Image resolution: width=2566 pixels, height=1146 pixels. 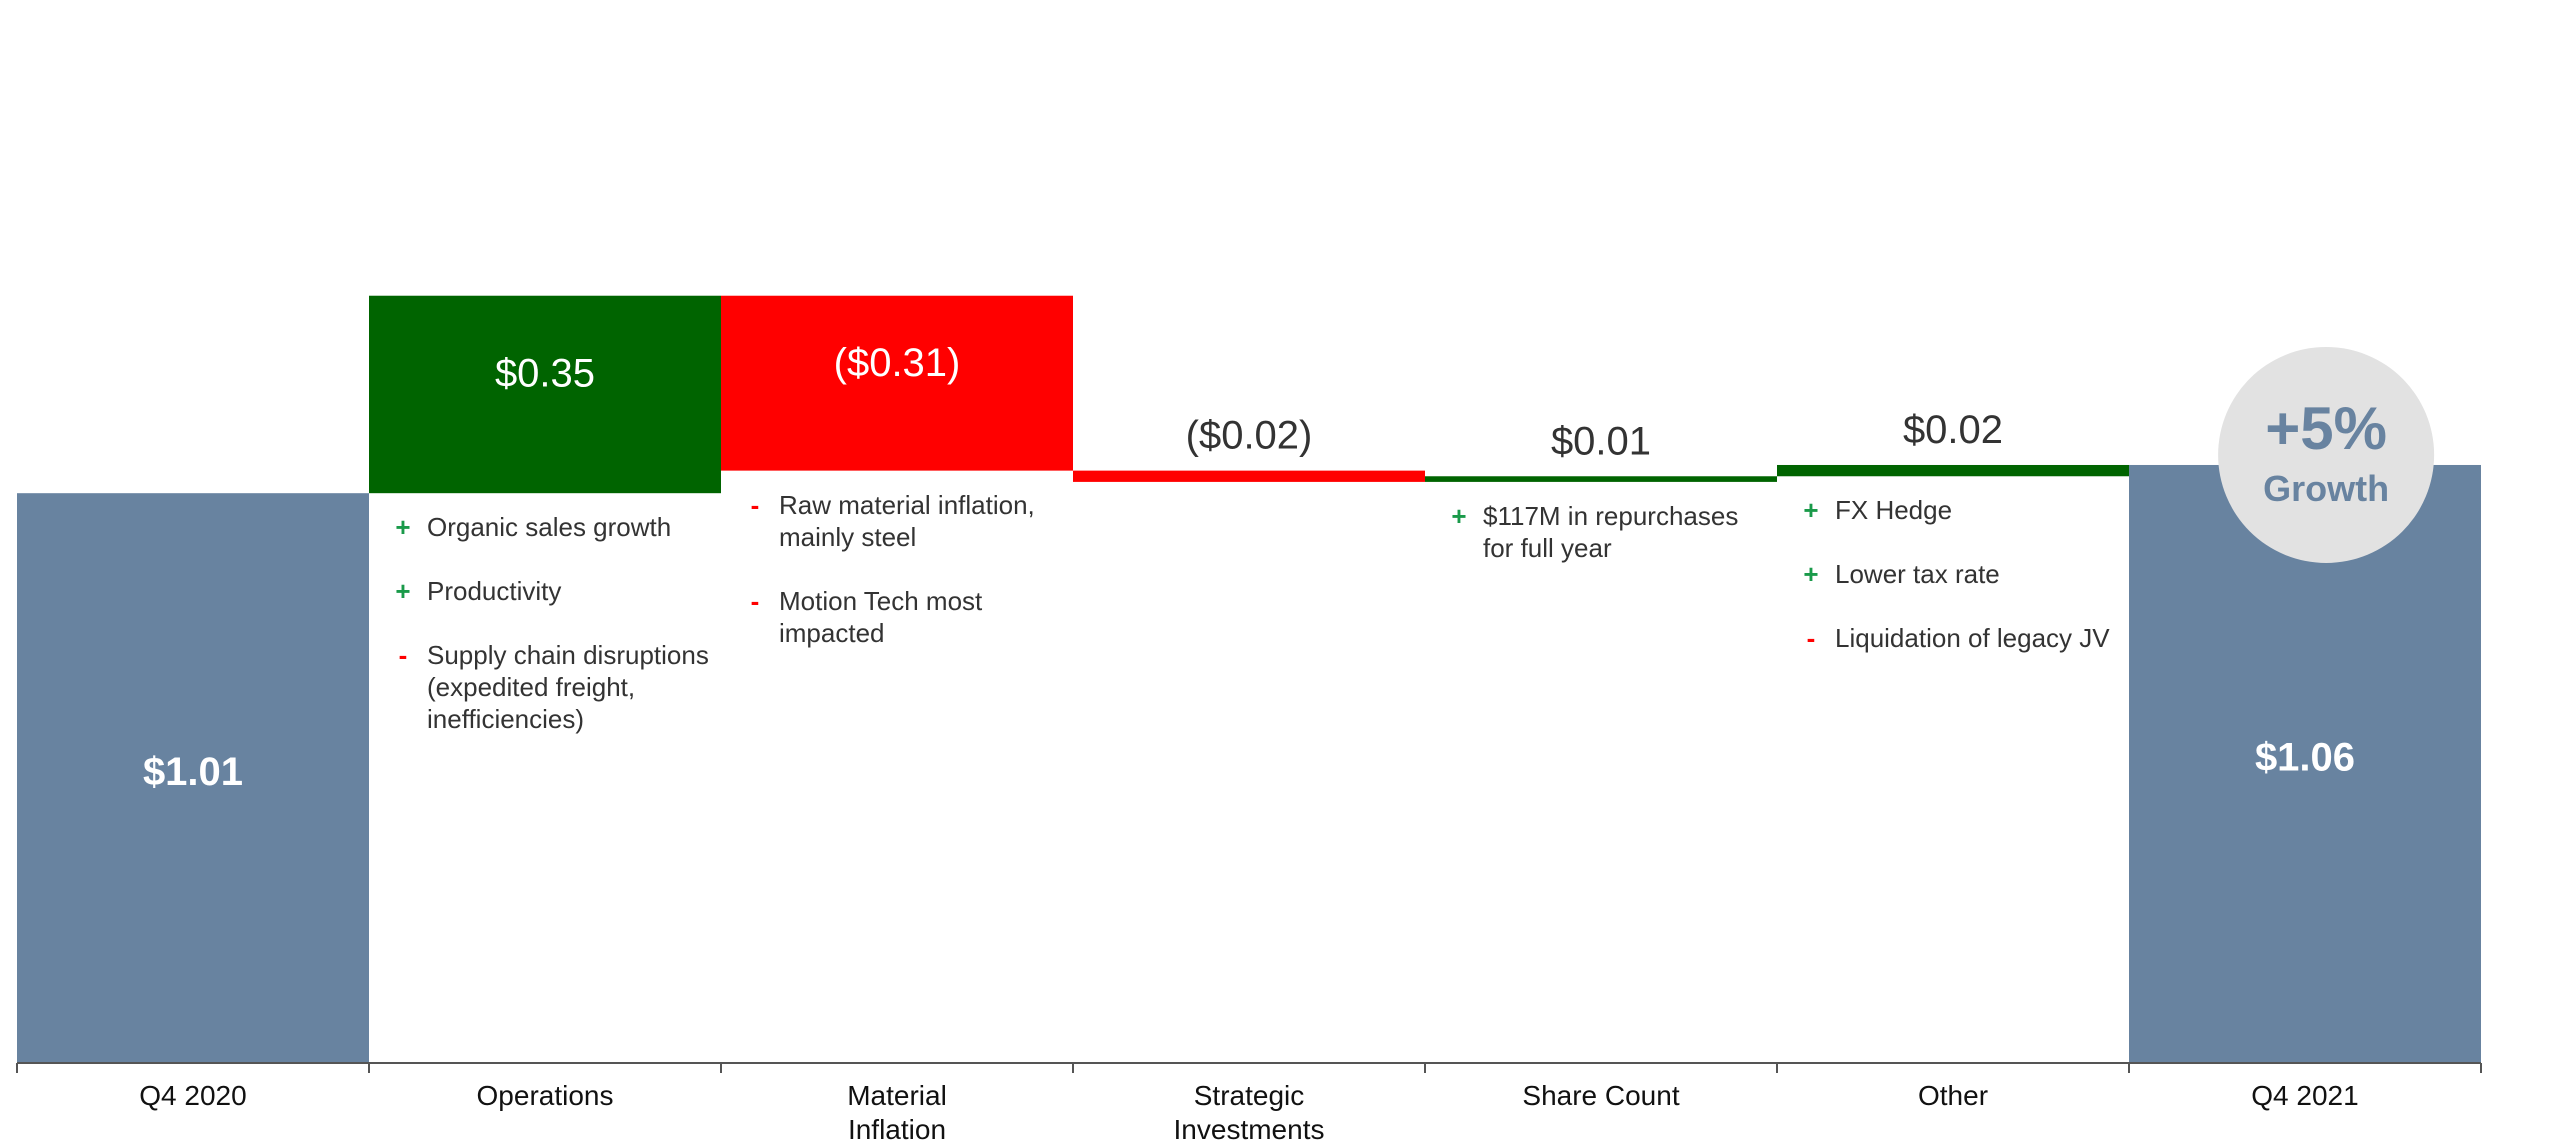 What do you see at coordinates (1972, 638) in the screenshot?
I see `note-text: Liquidation of legacy JV` at bounding box center [1972, 638].